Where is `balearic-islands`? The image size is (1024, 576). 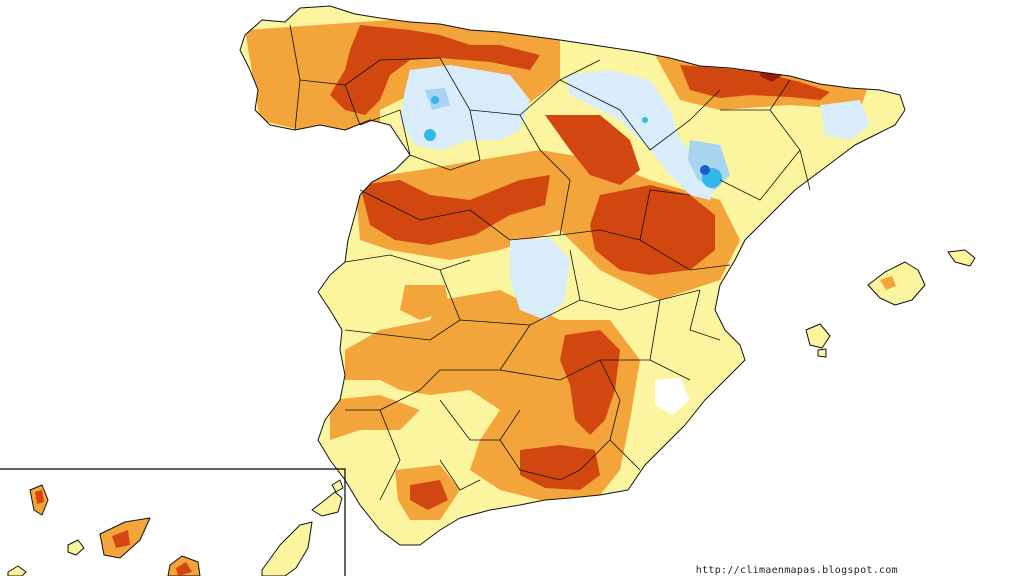 balearic-islands is located at coordinates (890, 303).